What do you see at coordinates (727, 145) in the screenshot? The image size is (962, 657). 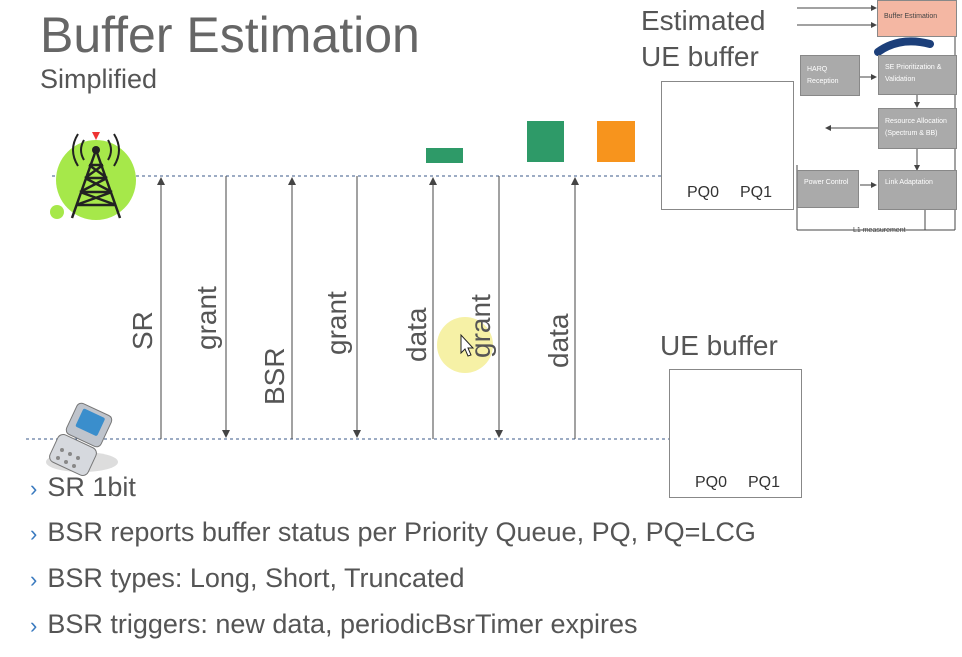 I see `estimated-buffer-box: PQ0 PQ1` at bounding box center [727, 145].